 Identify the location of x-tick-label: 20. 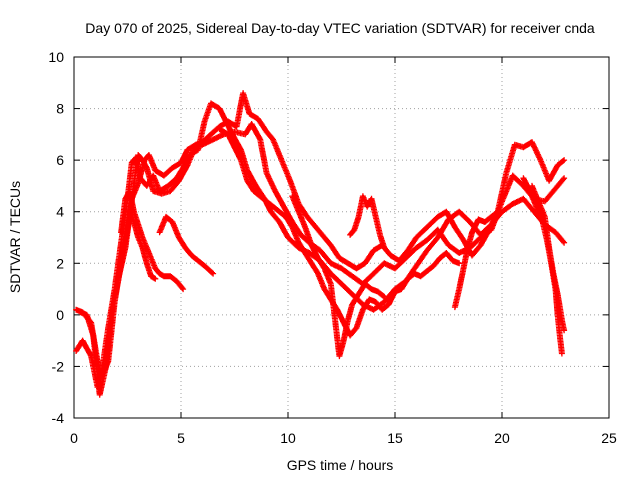
(502, 438).